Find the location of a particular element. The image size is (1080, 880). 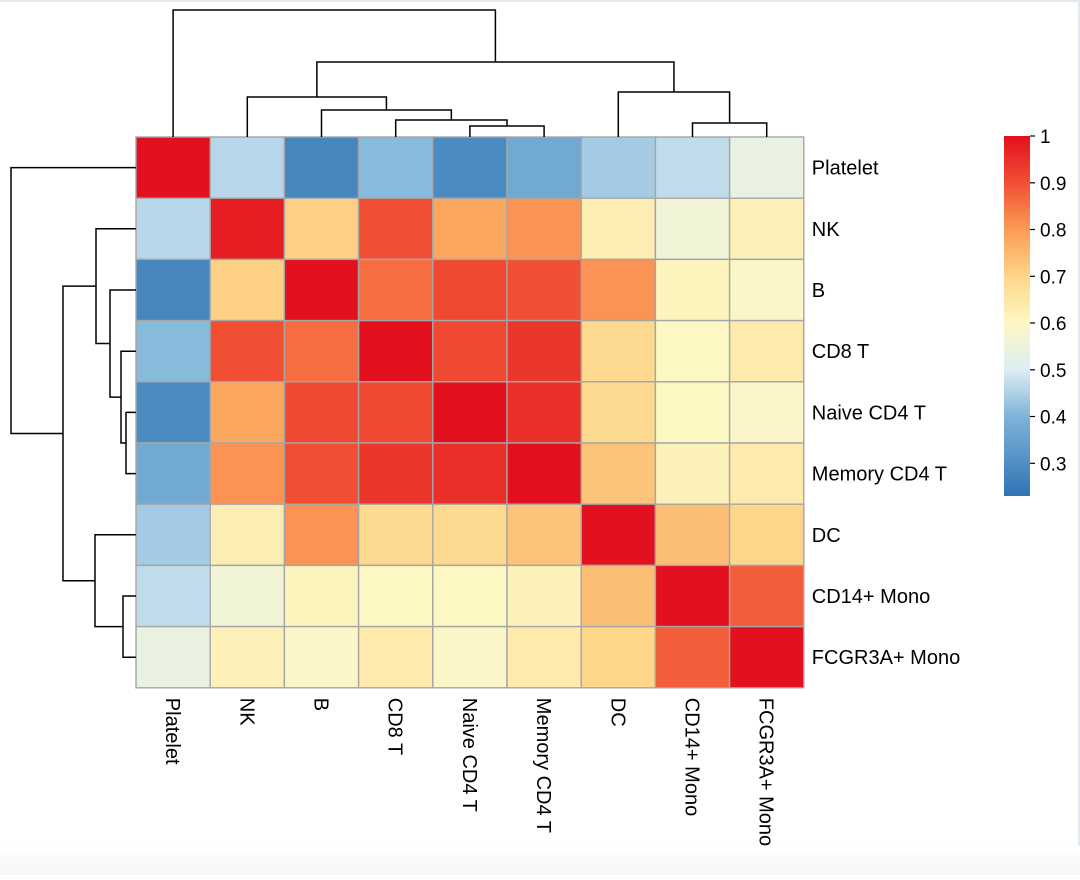

color-legend-label: 0.9 is located at coordinates (1053, 184).